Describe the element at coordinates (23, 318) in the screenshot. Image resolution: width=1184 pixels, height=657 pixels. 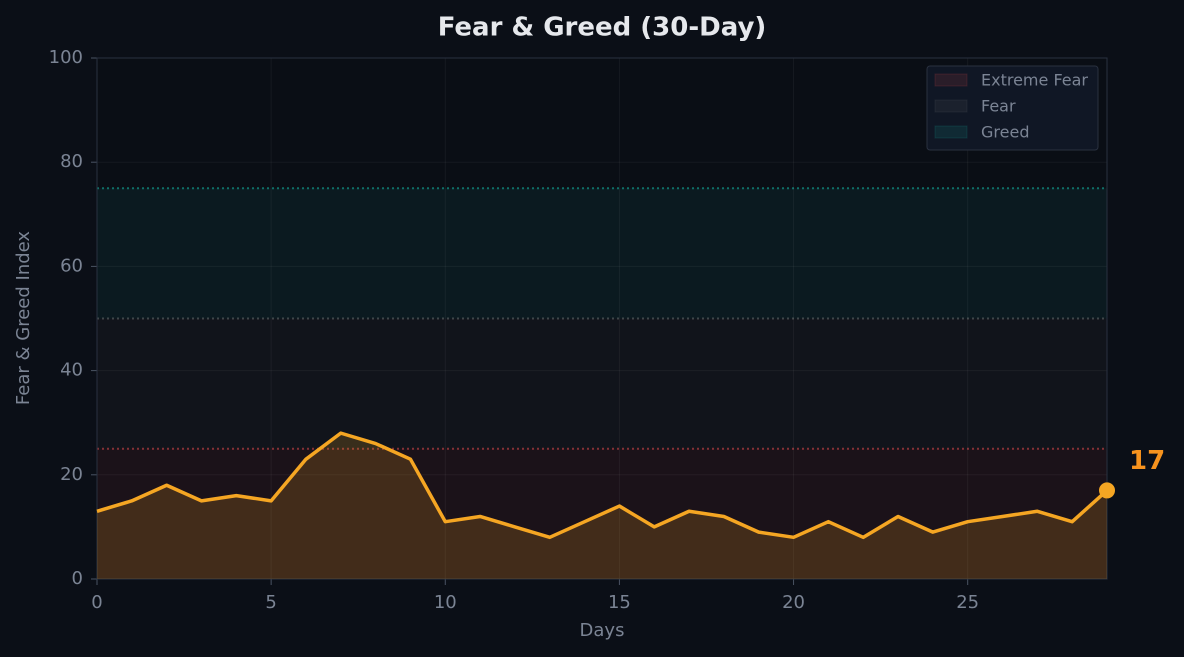
I see `y-axis-label: Fear & Greed Index` at that location.